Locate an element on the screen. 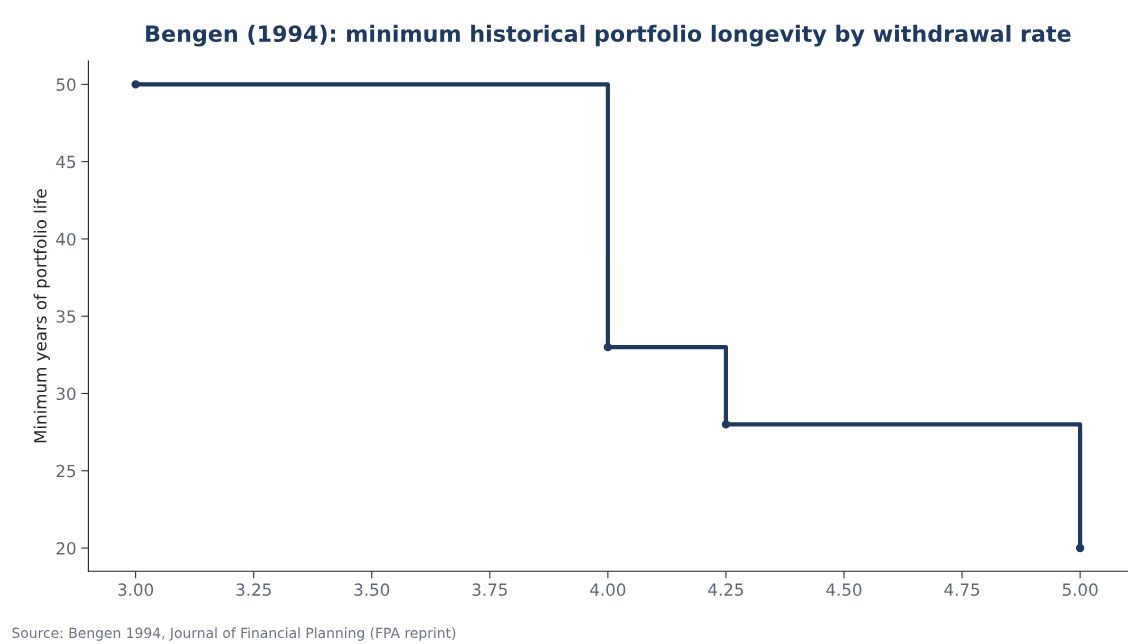 The height and width of the screenshot is (644, 1148). x-tick-label: 4.25 is located at coordinates (726, 589).